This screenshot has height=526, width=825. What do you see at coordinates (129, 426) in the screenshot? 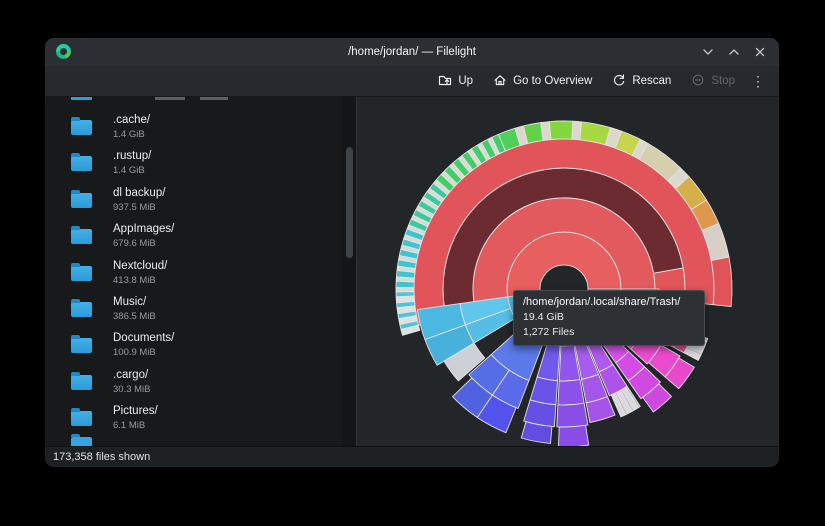
I see `sidebar-item-size: 6.1 MiB` at bounding box center [129, 426].